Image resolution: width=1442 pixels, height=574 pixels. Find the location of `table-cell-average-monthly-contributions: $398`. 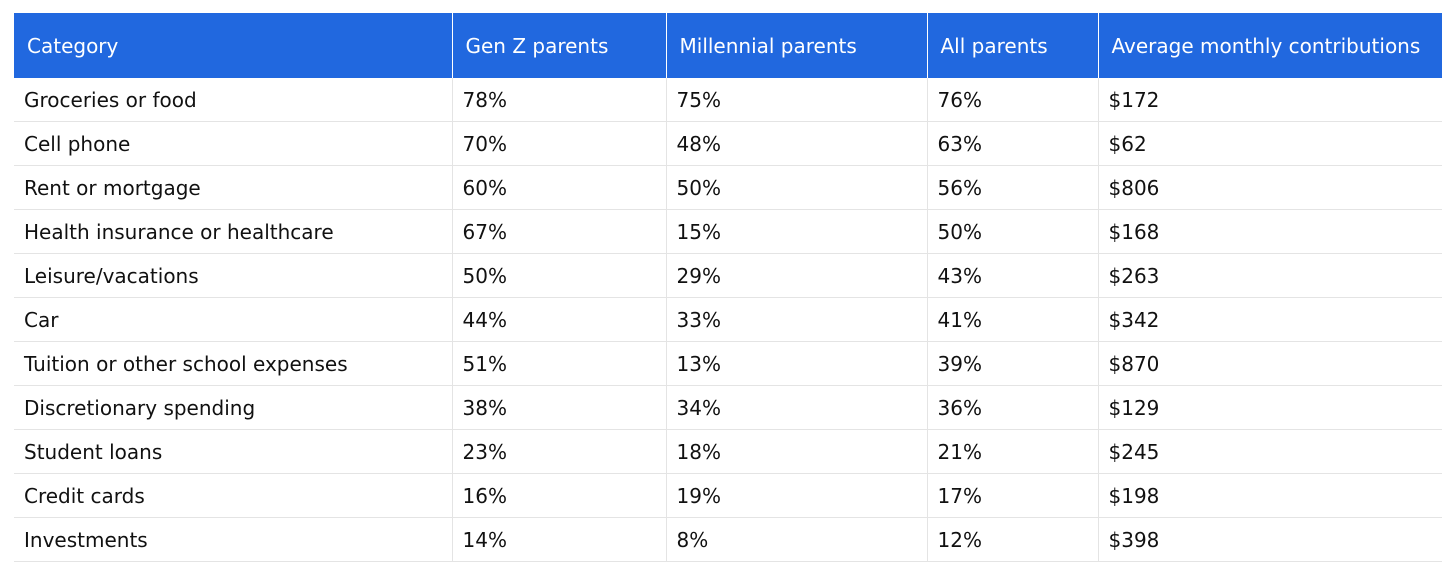

table-cell-average-monthly-contributions: $398 is located at coordinates (1270, 539).